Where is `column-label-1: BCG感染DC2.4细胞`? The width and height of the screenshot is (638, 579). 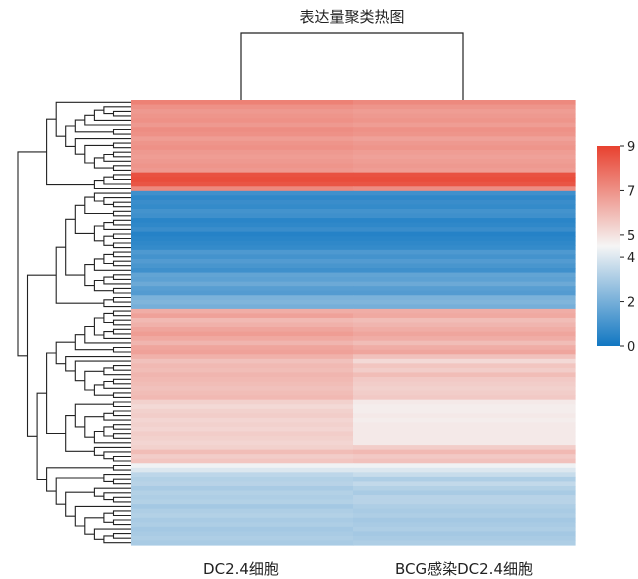
column-label-1: BCG感染DC2.4细胞 is located at coordinates (464, 569).